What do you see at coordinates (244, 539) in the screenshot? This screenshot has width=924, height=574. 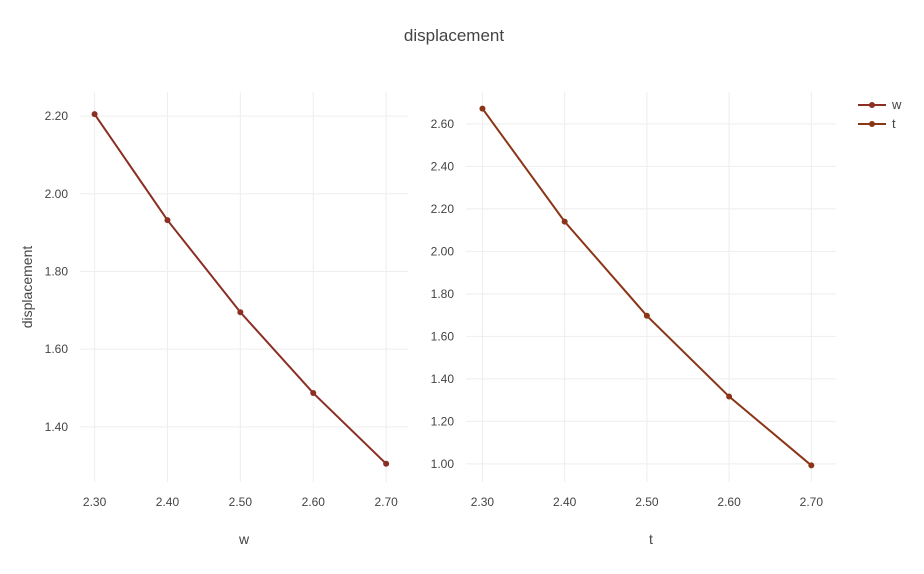 I see `x-axis-title: w` at bounding box center [244, 539].